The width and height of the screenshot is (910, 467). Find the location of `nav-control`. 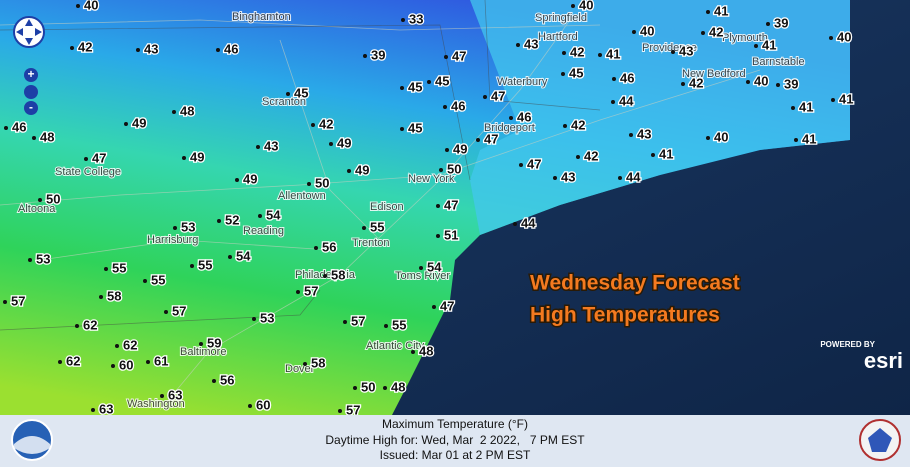

nav-control is located at coordinates (29, 32).